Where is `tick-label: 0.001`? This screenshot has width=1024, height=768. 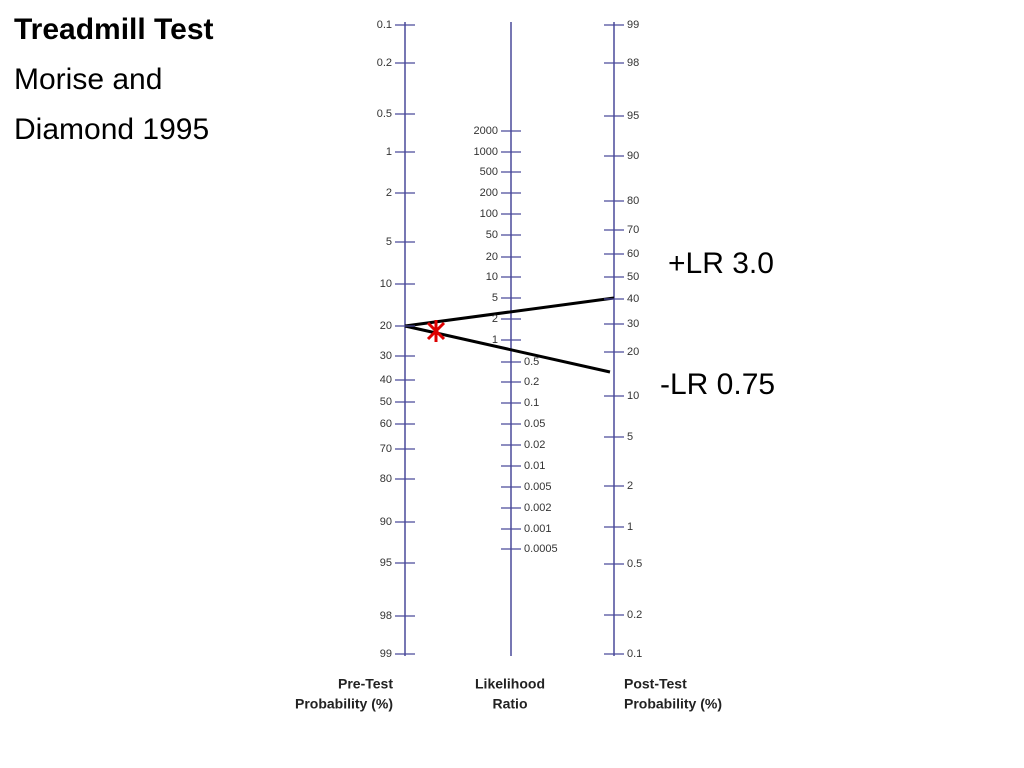 tick-label: 0.001 is located at coordinates (538, 529).